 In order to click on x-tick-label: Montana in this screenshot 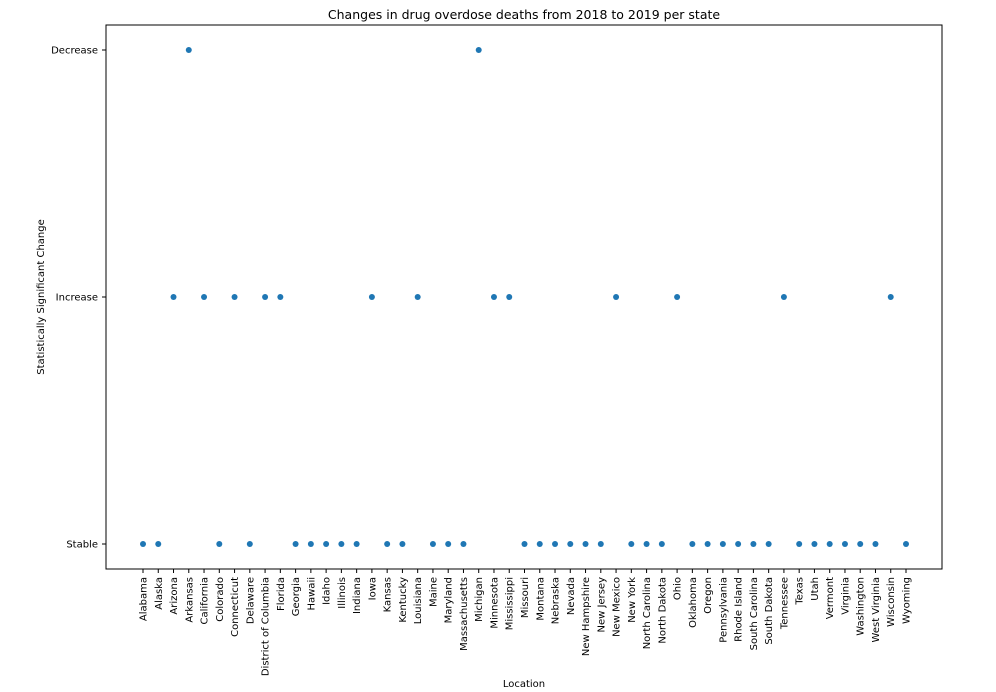, I will do `click(540, 599)`.